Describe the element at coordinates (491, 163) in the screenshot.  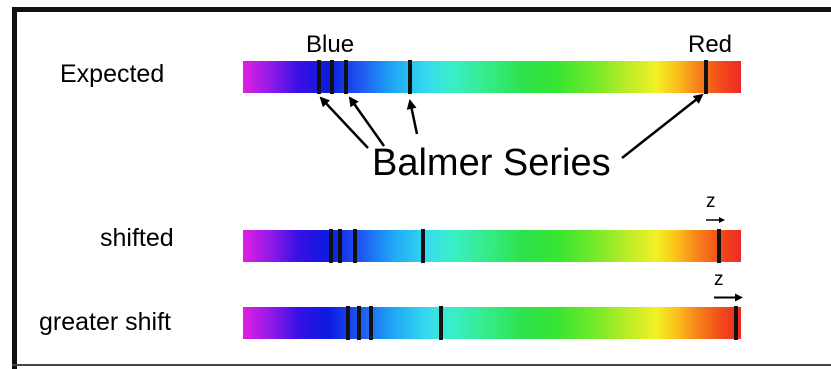
I see `balmer-series-label: Balmer Series` at that location.